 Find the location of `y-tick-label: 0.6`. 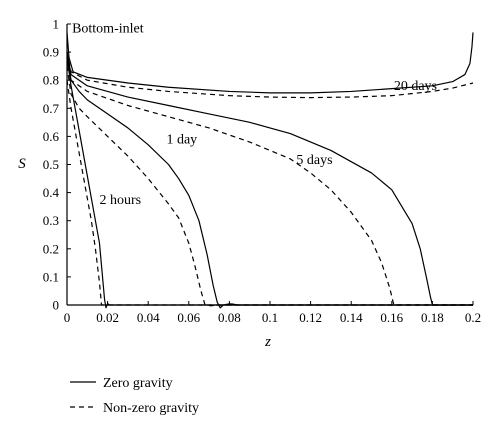

y-tick-label: 0.6 is located at coordinates (51, 136).